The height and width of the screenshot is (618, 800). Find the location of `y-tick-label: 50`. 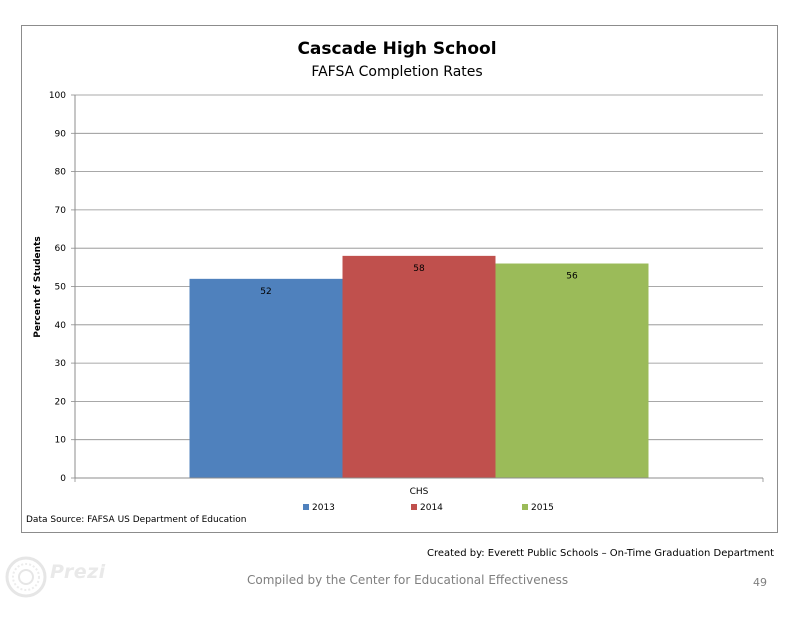

y-tick-label: 50 is located at coordinates (61, 288).